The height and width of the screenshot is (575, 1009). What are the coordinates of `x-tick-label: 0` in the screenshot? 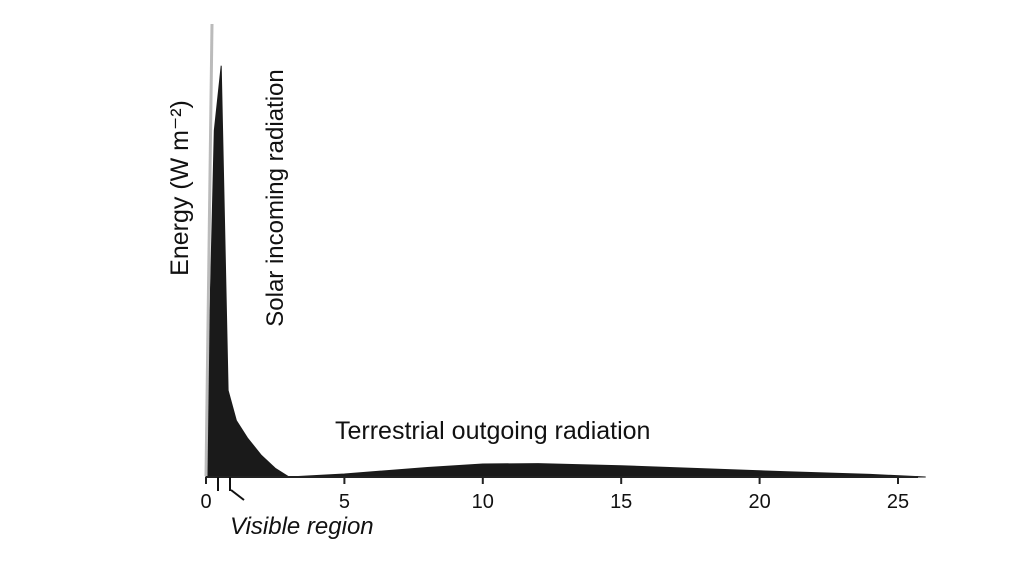 It's located at (205, 502).